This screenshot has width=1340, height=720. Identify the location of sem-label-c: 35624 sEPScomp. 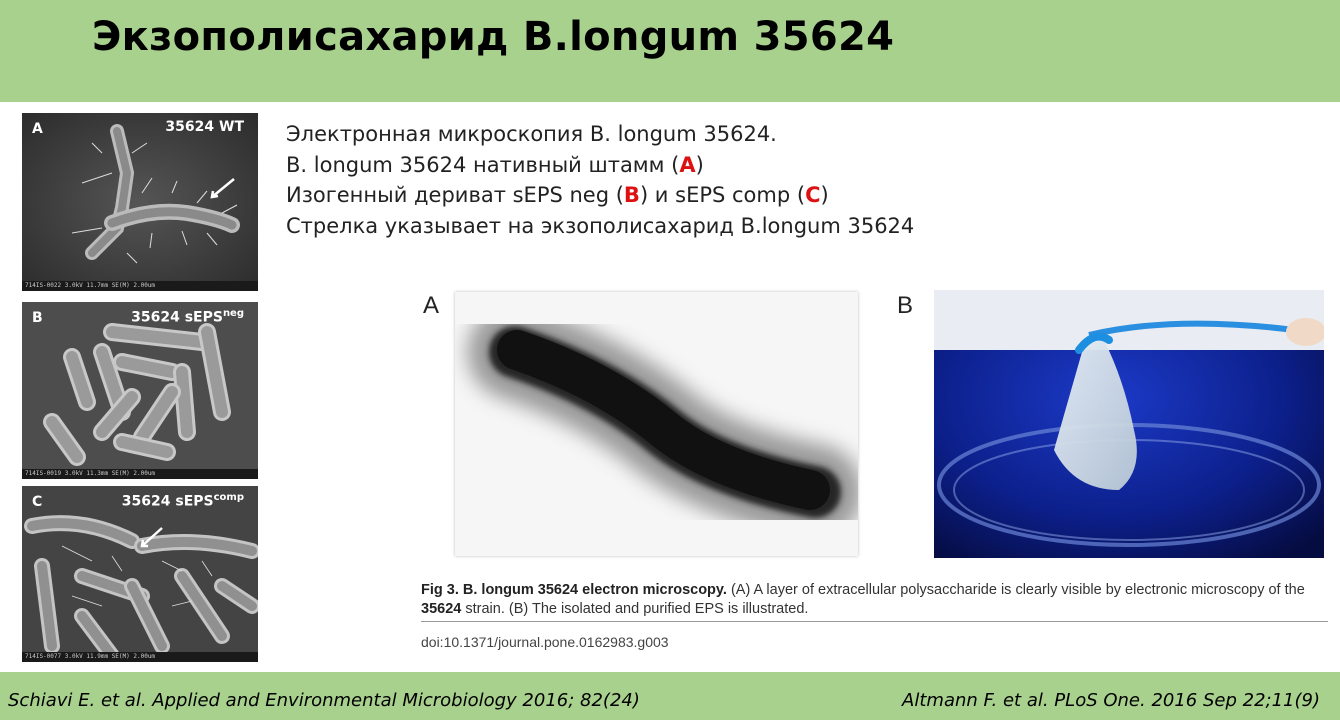
(182, 501).